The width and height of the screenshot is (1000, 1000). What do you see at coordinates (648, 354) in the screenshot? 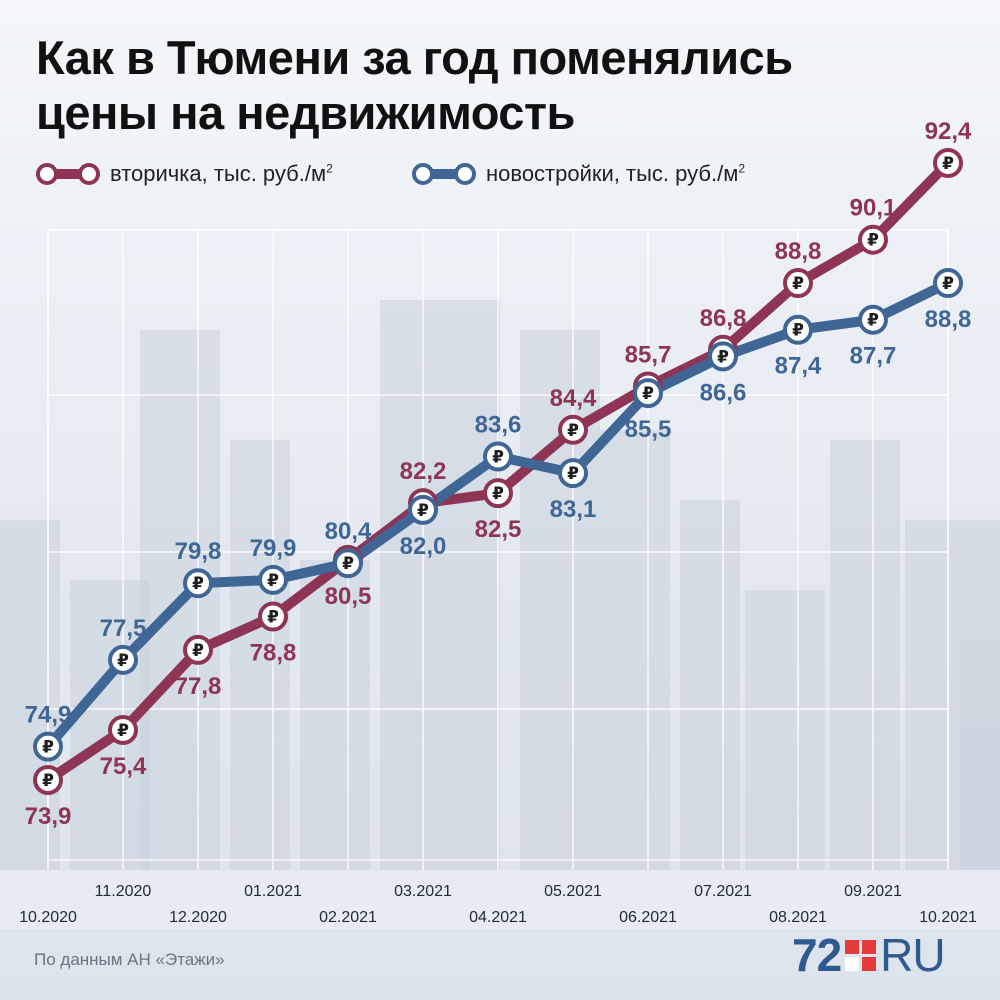
I see `data-label-secondary: 85,7` at bounding box center [648, 354].